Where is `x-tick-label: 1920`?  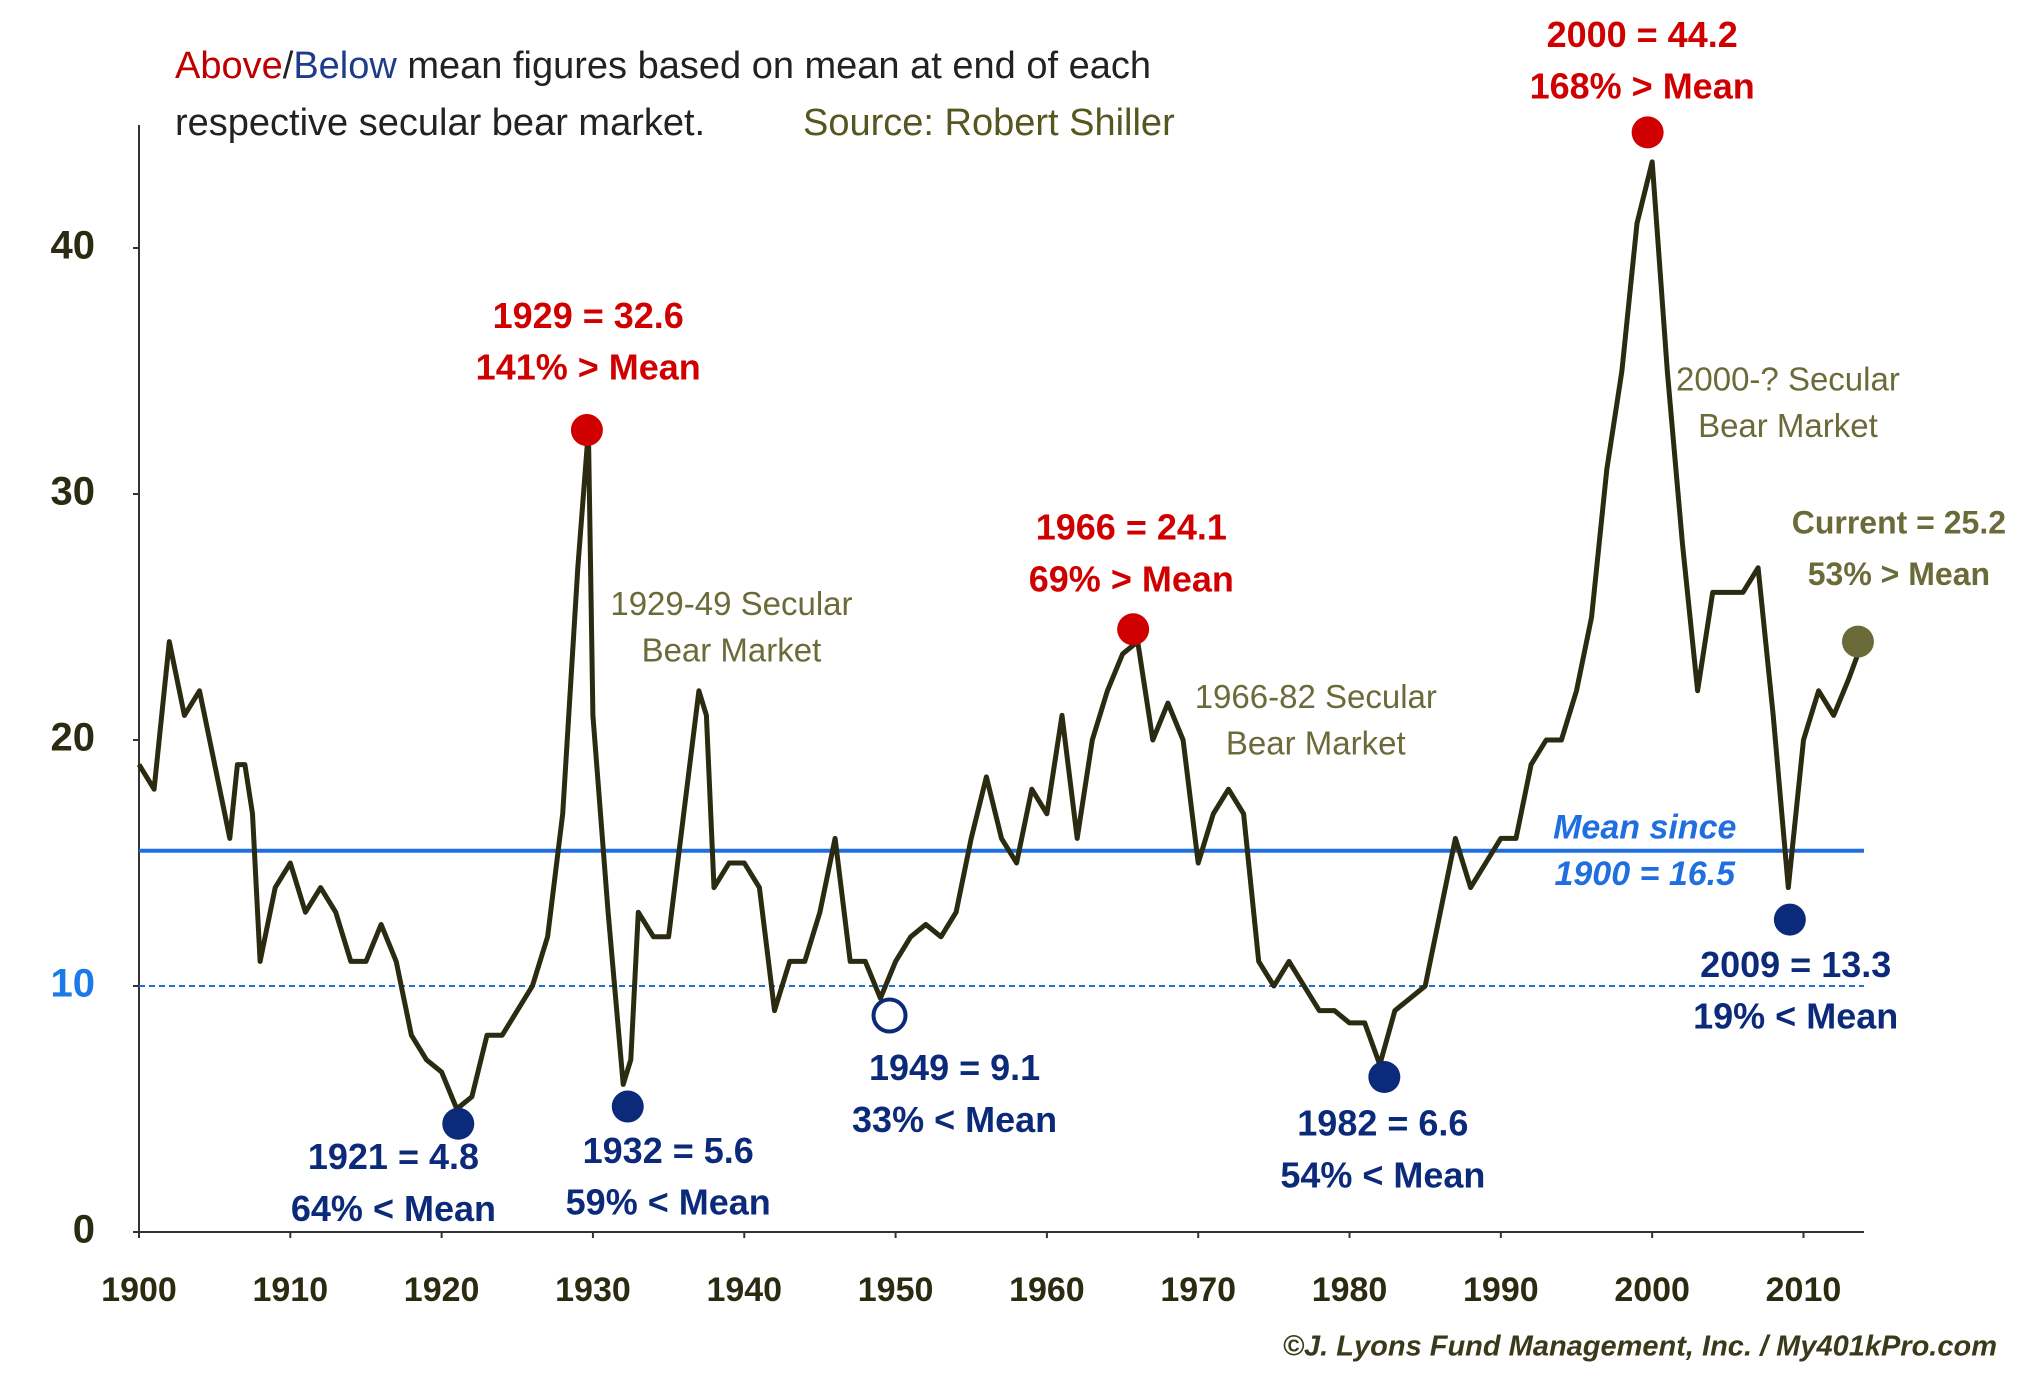 x-tick-label: 1920 is located at coordinates (442, 1290).